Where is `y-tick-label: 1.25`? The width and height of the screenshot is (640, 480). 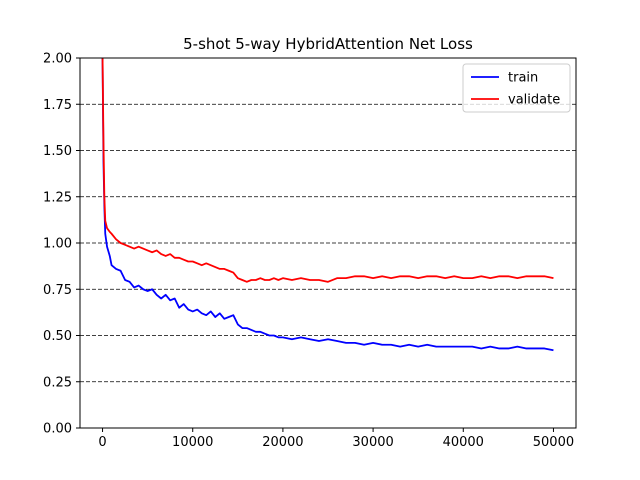 y-tick-label: 1.25 is located at coordinates (57, 197).